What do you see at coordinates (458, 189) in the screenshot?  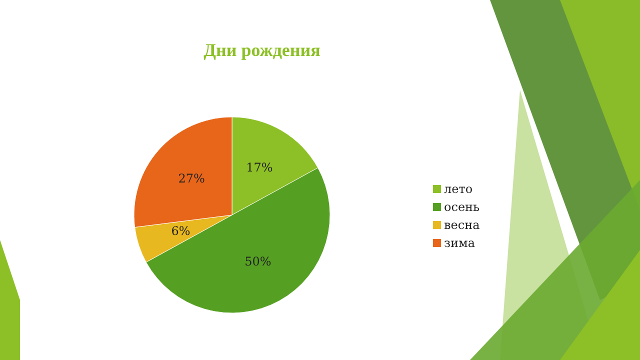 I see `legend-label: лето` at bounding box center [458, 189].